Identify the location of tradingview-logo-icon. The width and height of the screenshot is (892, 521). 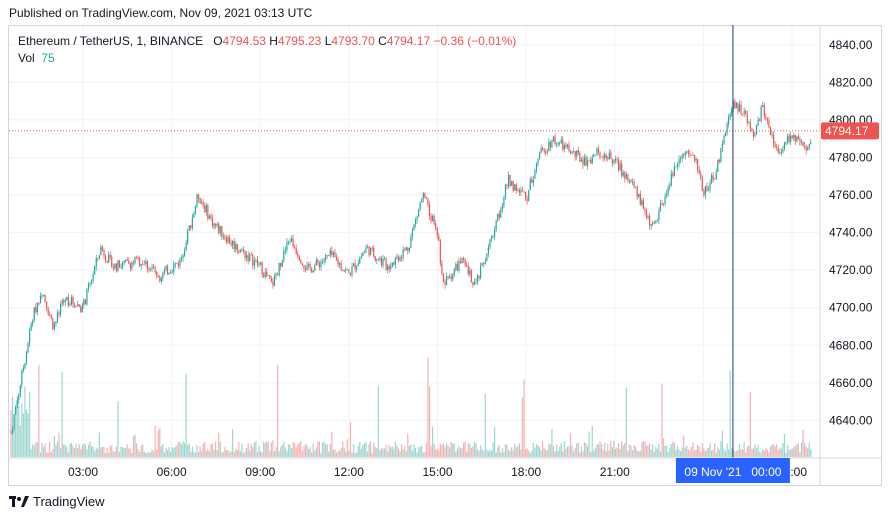
(19, 501).